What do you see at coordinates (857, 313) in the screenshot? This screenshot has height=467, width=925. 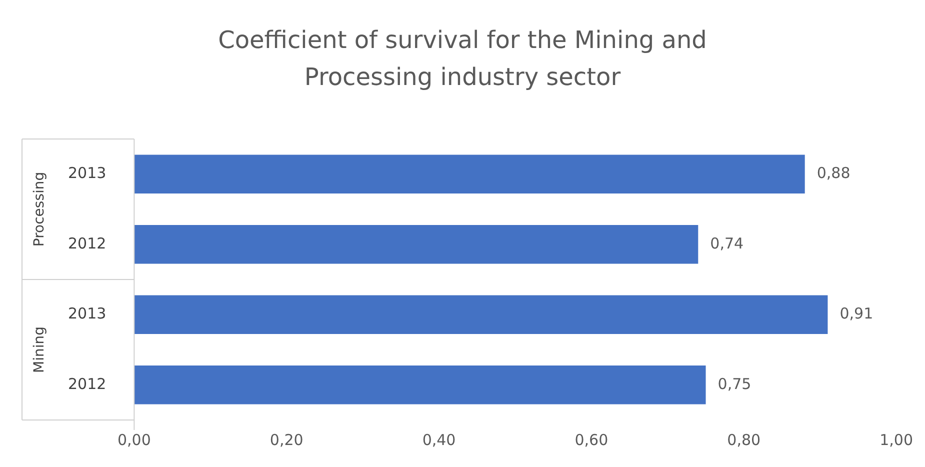 I see `data-label: 0,91` at bounding box center [857, 313].